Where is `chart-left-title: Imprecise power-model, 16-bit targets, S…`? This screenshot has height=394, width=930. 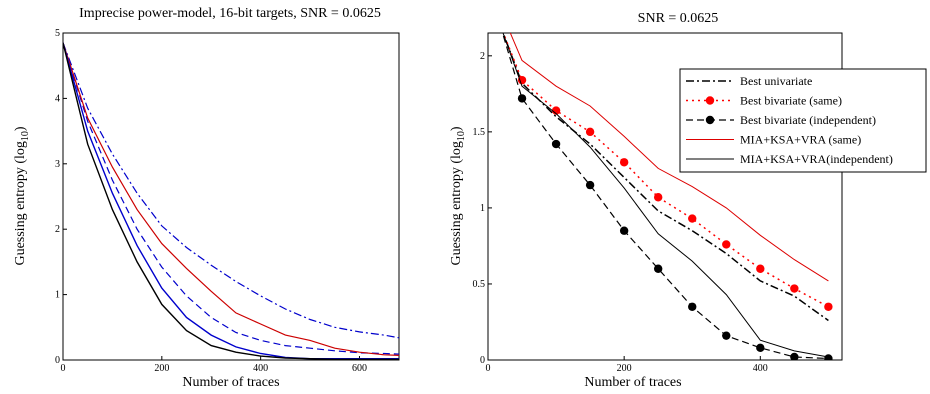
chart-left-title: Imprecise power-model, 16-bit targets, S… is located at coordinates (230, 13).